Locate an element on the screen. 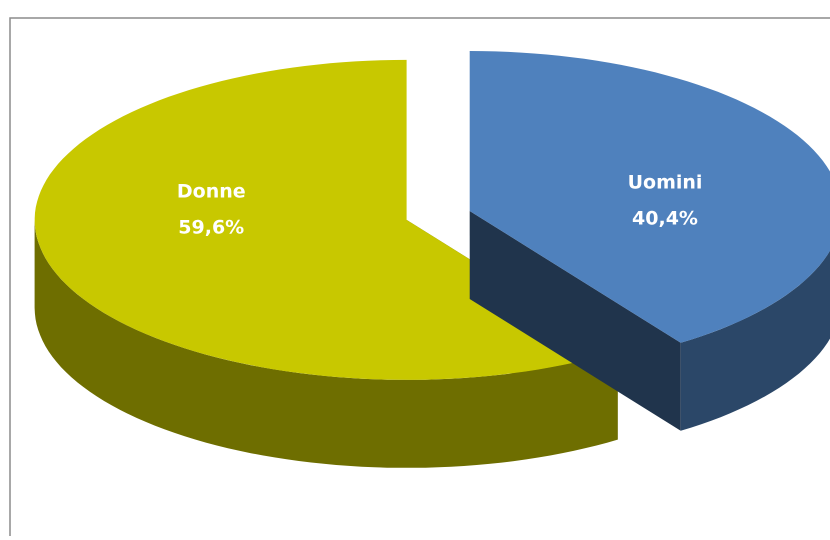  slice-category-label: Donne is located at coordinates (211, 191).